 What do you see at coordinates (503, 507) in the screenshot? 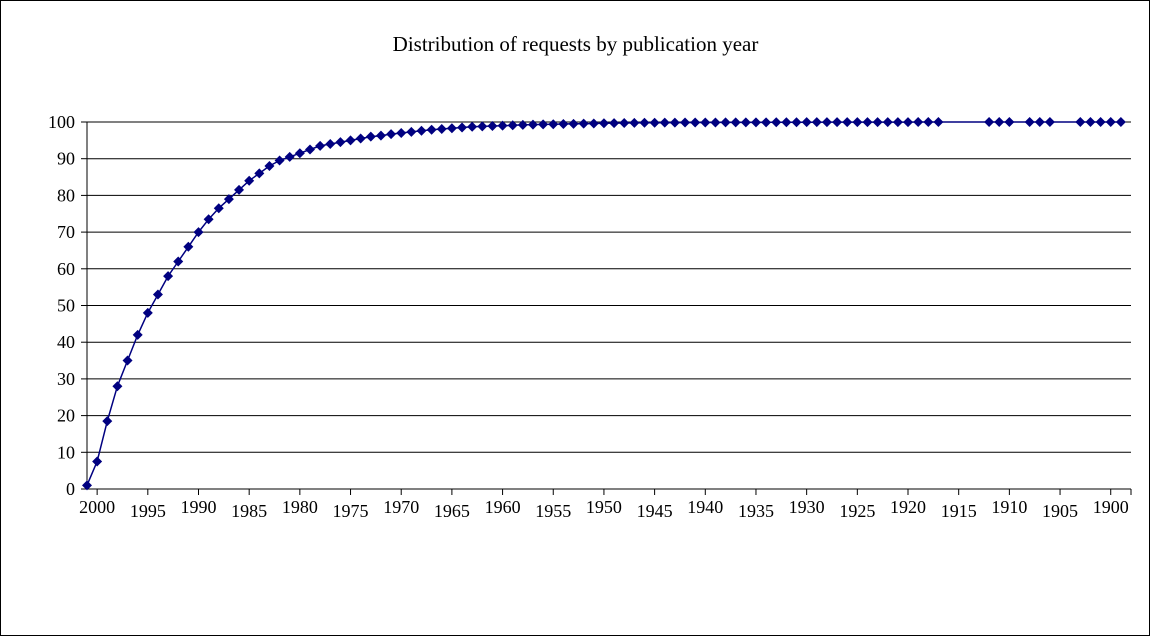
I see `x-tick-label: 1960` at bounding box center [503, 507].